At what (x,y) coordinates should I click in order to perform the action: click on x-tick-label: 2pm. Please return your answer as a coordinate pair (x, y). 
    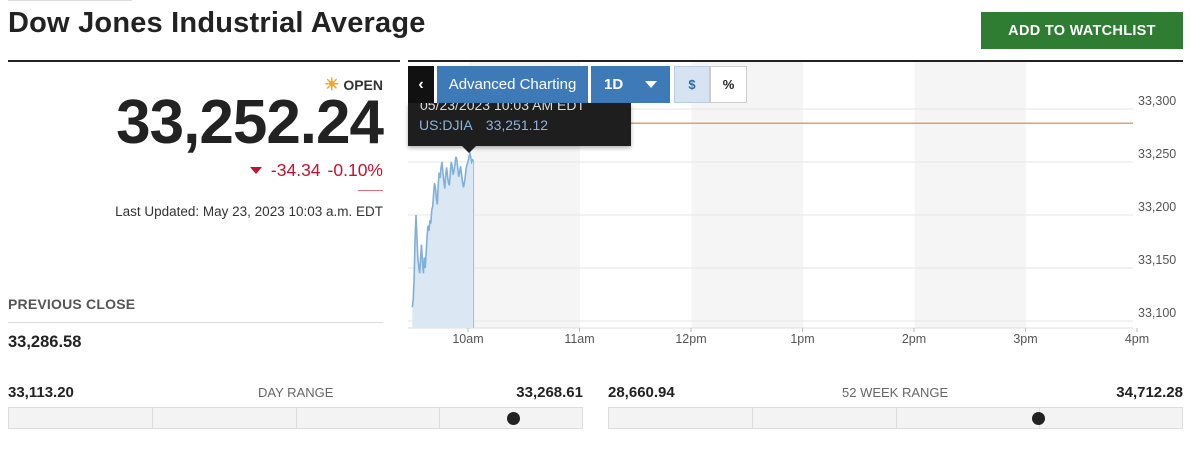
    Looking at the image, I should click on (914, 339).